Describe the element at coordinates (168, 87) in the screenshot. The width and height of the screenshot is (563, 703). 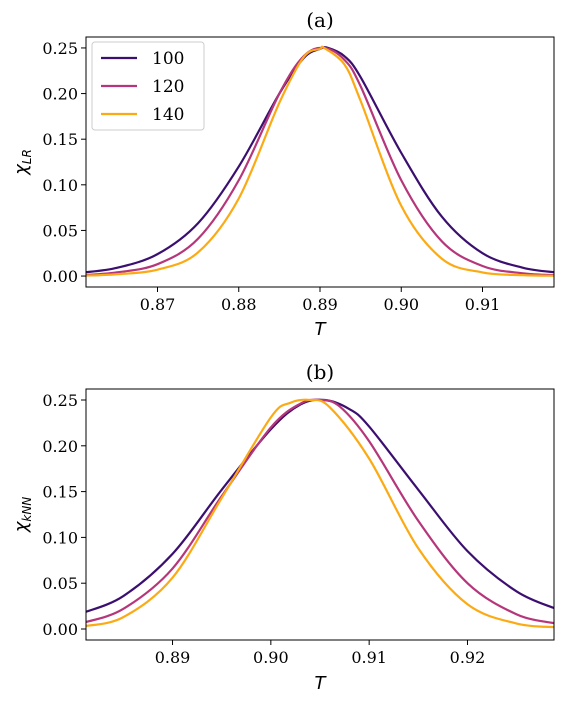
I see `legend-label-120: 120` at that location.